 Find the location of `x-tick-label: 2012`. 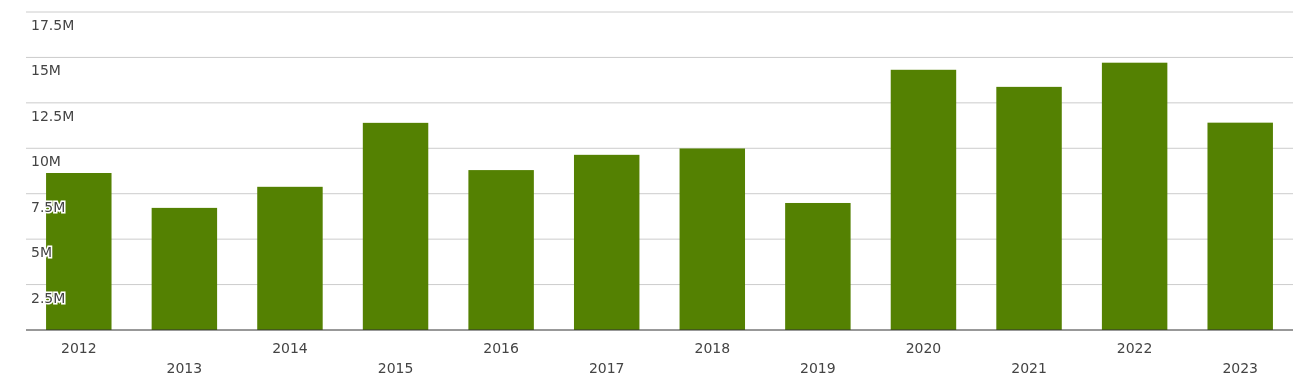

x-tick-label: 2012 is located at coordinates (78, 348).